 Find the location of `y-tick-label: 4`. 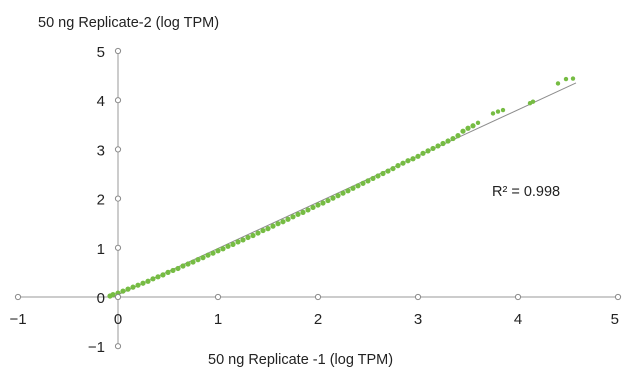

y-tick-label: 4 is located at coordinates (101, 101).